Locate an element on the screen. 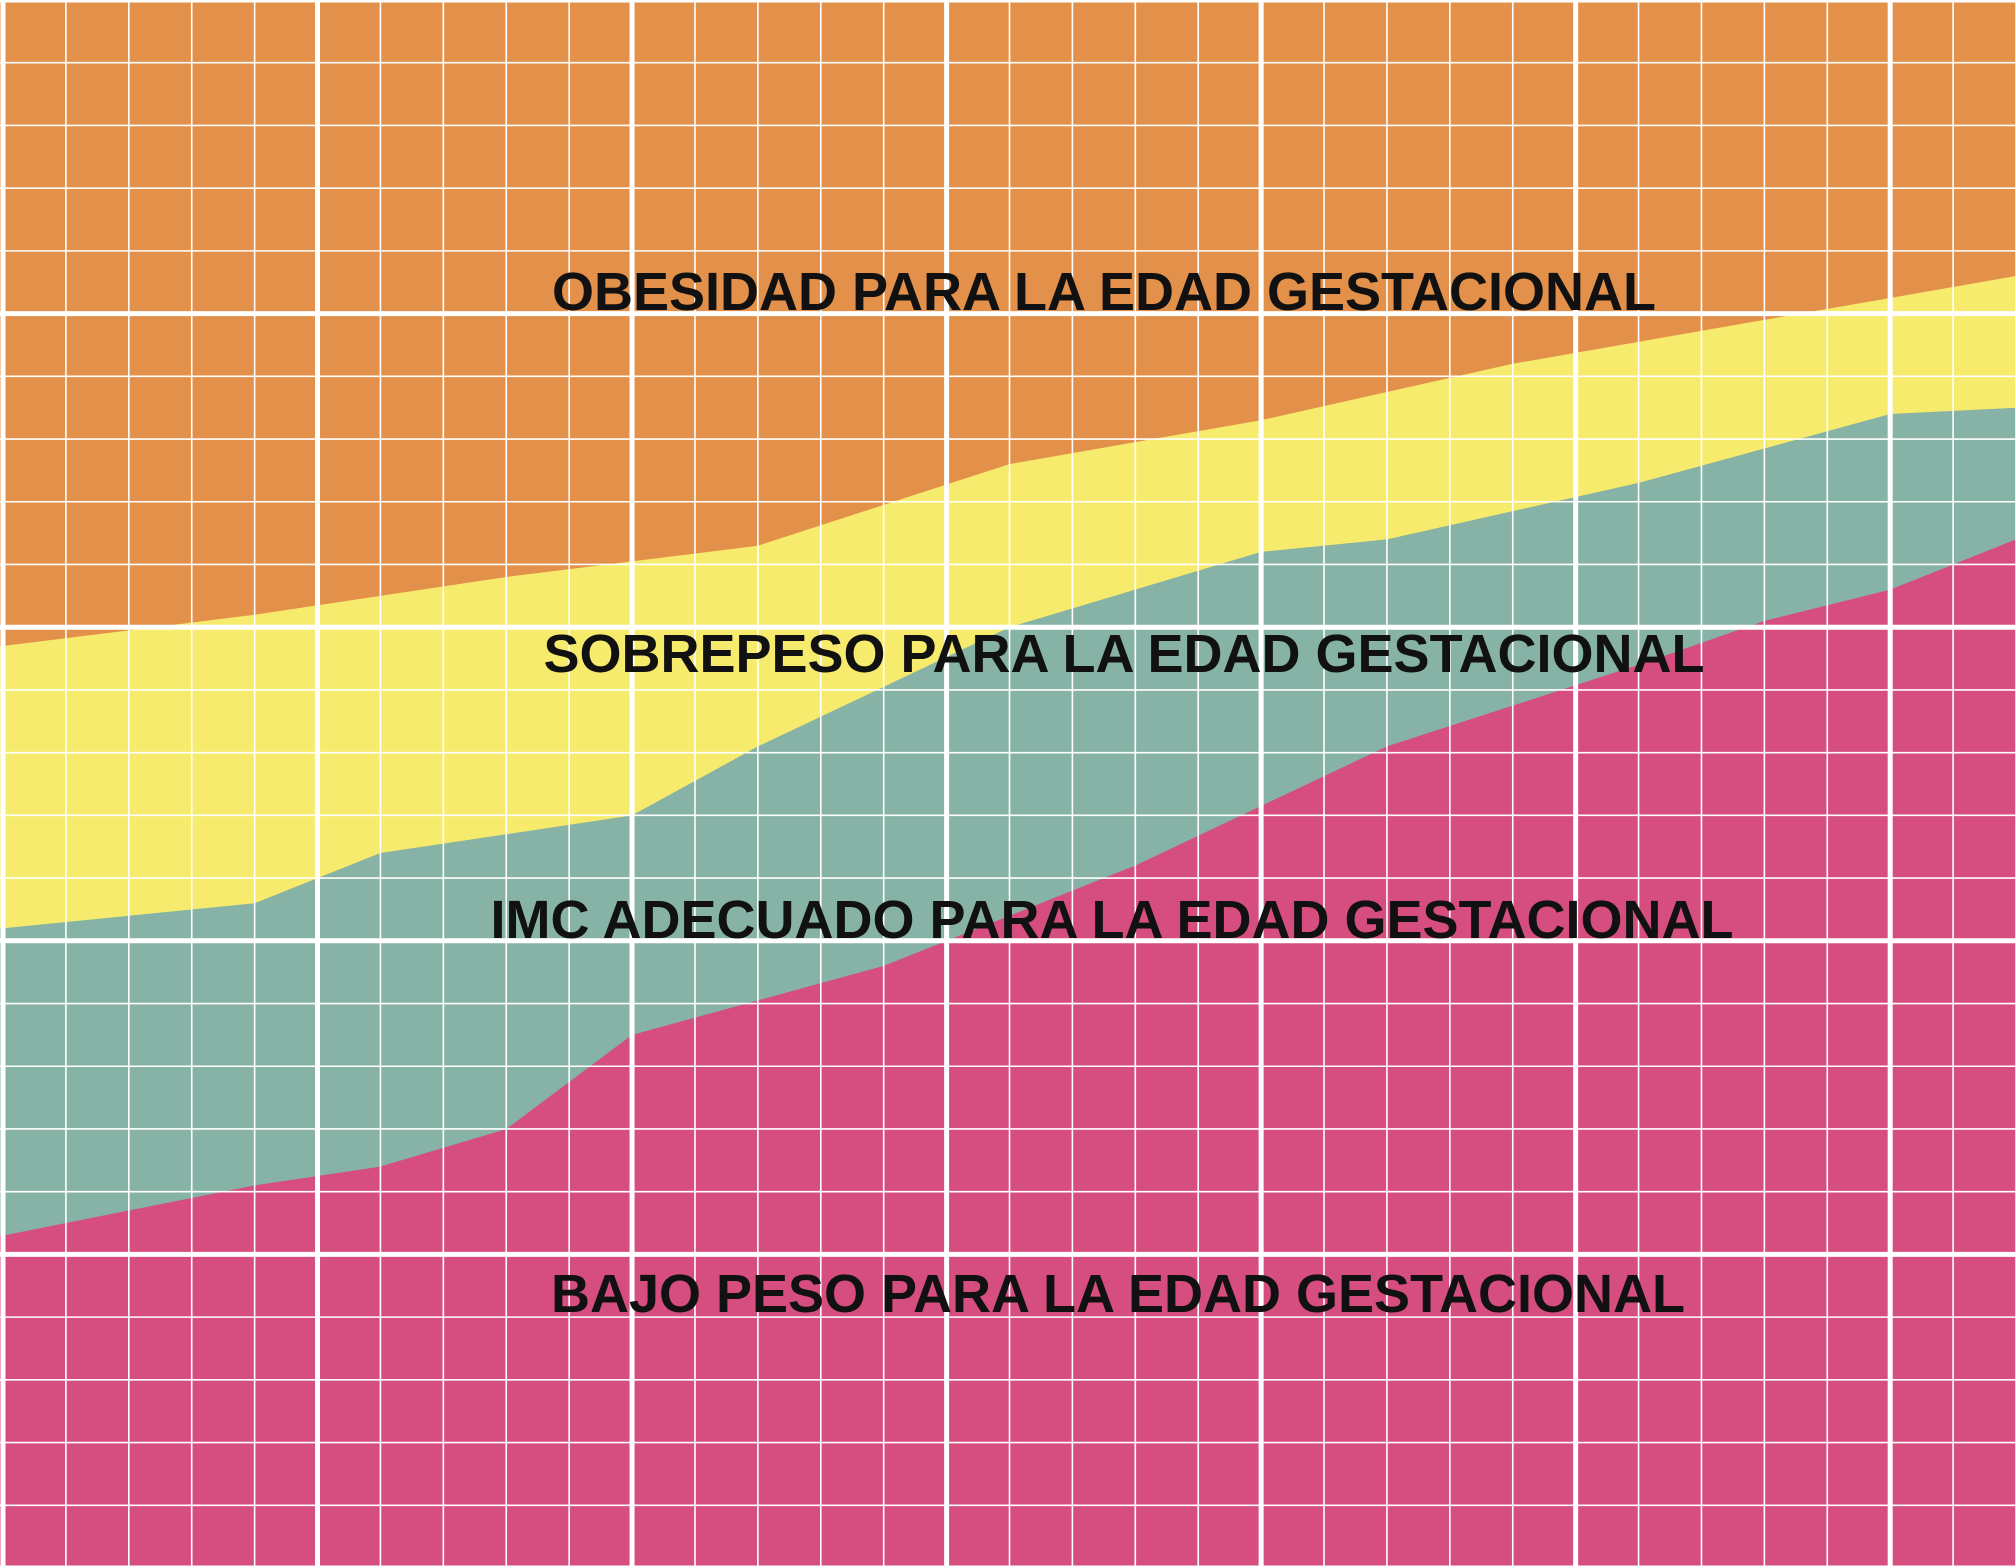  zone-label-sobrepeso: SOBREPESO PARA LA EDAD GESTACIONAL is located at coordinates (1123, 654).